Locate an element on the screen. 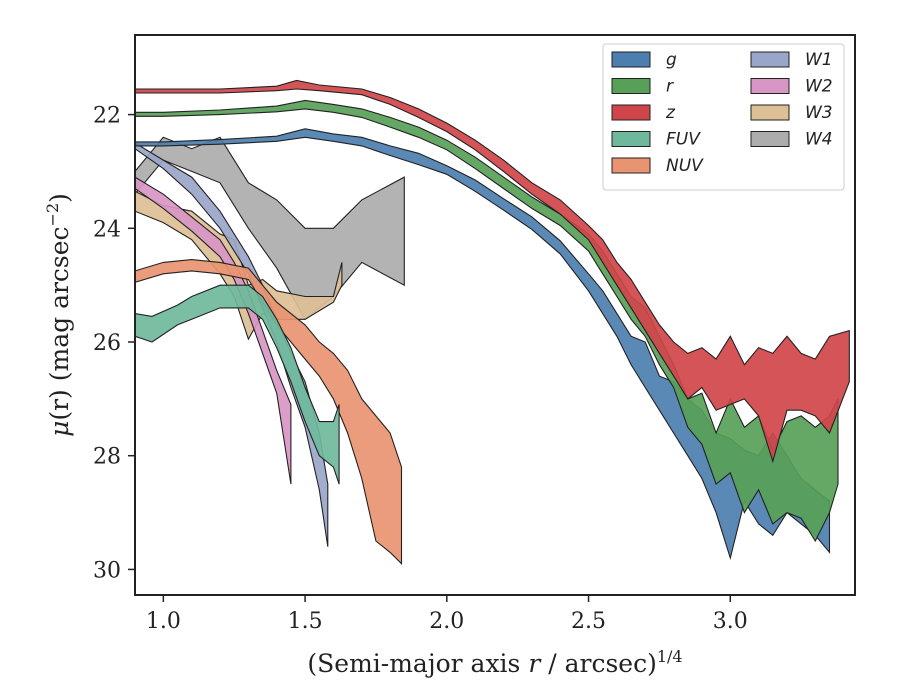 Image resolution: width=900 pixels, height=700 pixels. legend-item-r: r is located at coordinates (642, 87).